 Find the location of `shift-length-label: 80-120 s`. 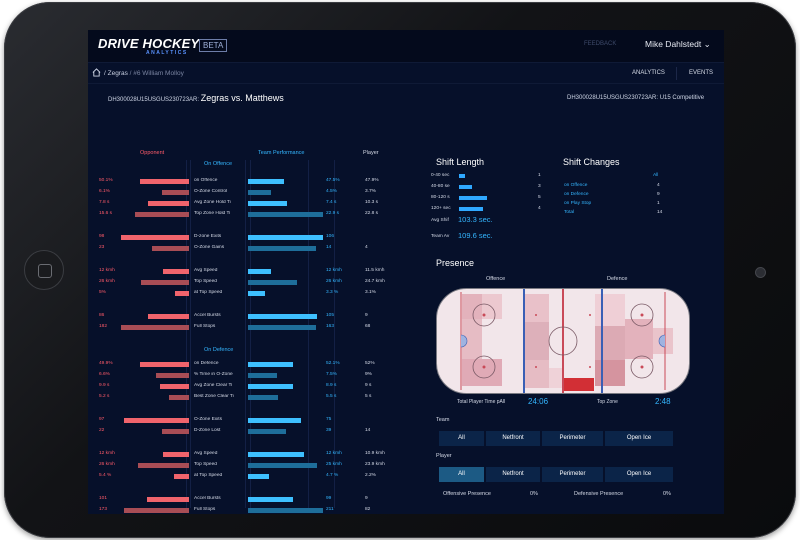

shift-length-label: 80-120 s is located at coordinates (440, 197).